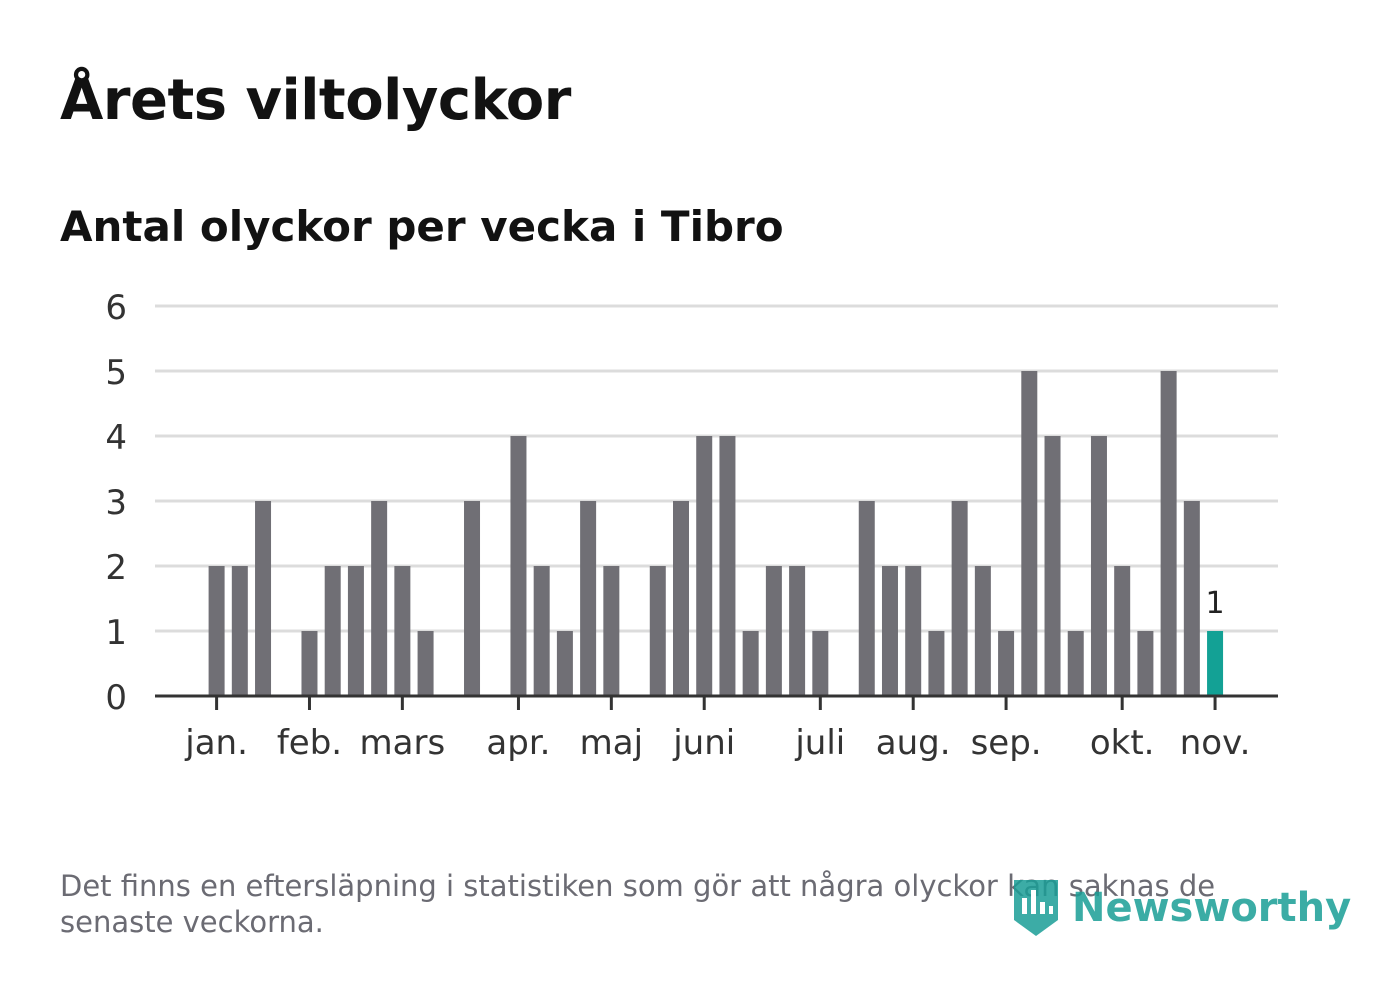 The image size is (1382, 999). Describe the element at coordinates (1122, 743) in the screenshot. I see `x-tick-label: okt.` at that location.